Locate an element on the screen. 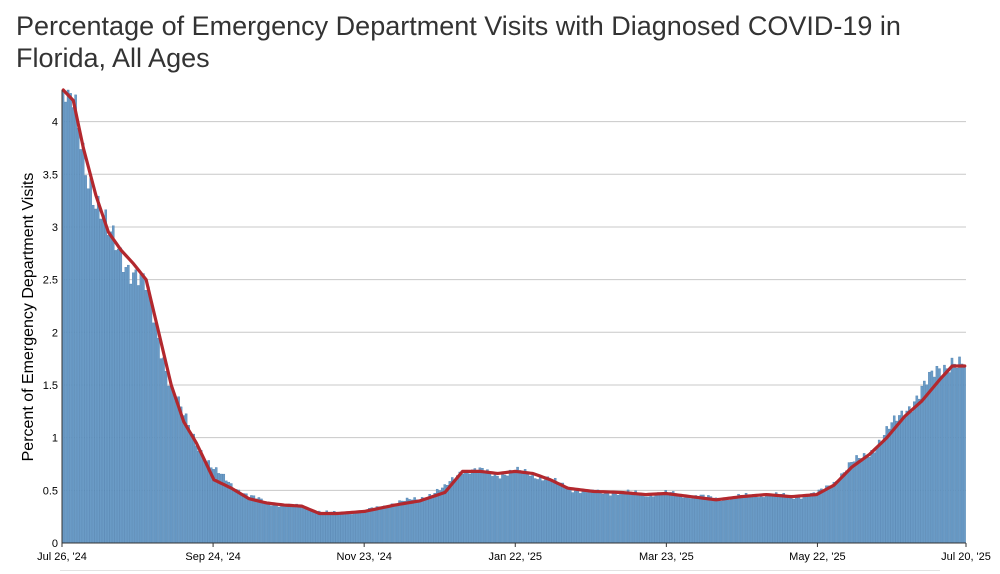  x-tick-label: Nov 23, '24 is located at coordinates (364, 557).